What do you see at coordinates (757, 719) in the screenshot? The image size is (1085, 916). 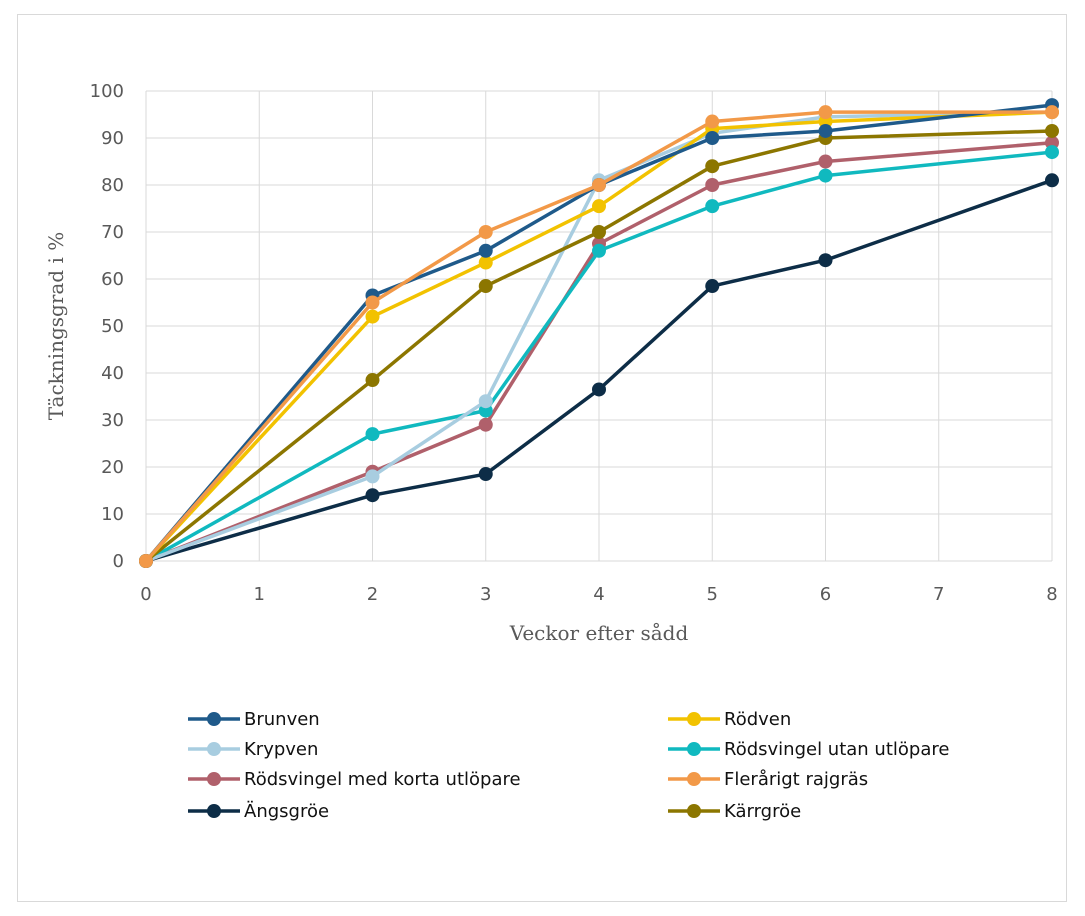 I see `legend-label: Rödven` at bounding box center [757, 719].